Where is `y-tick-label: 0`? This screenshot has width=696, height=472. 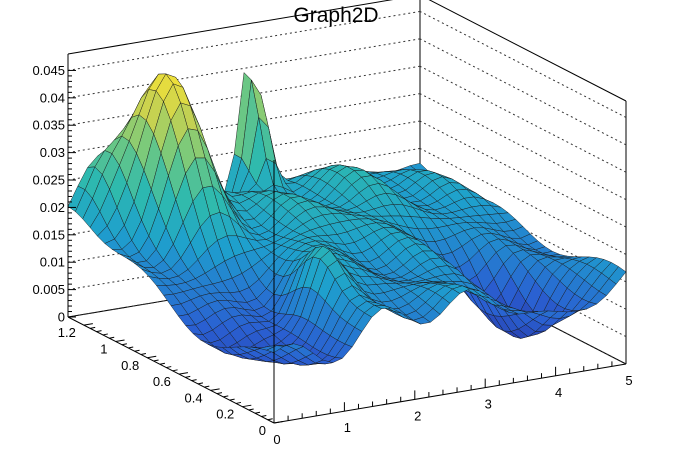
y-tick-label: 0 is located at coordinates (262, 430).